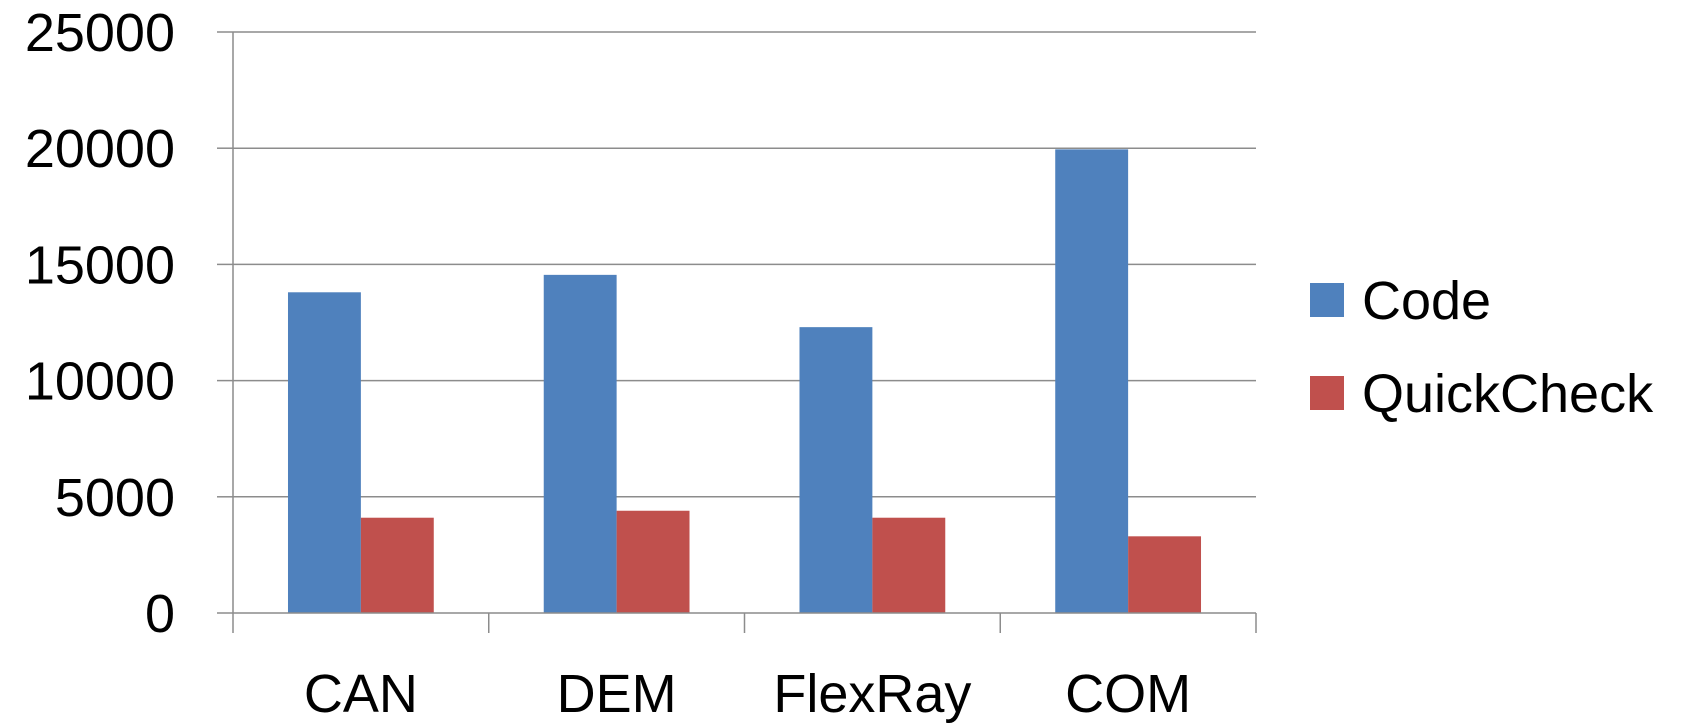 The height and width of the screenshot is (723, 1683). Describe the element at coordinates (1165, 574) in the screenshot. I see `bar-quickcheck-com` at that location.